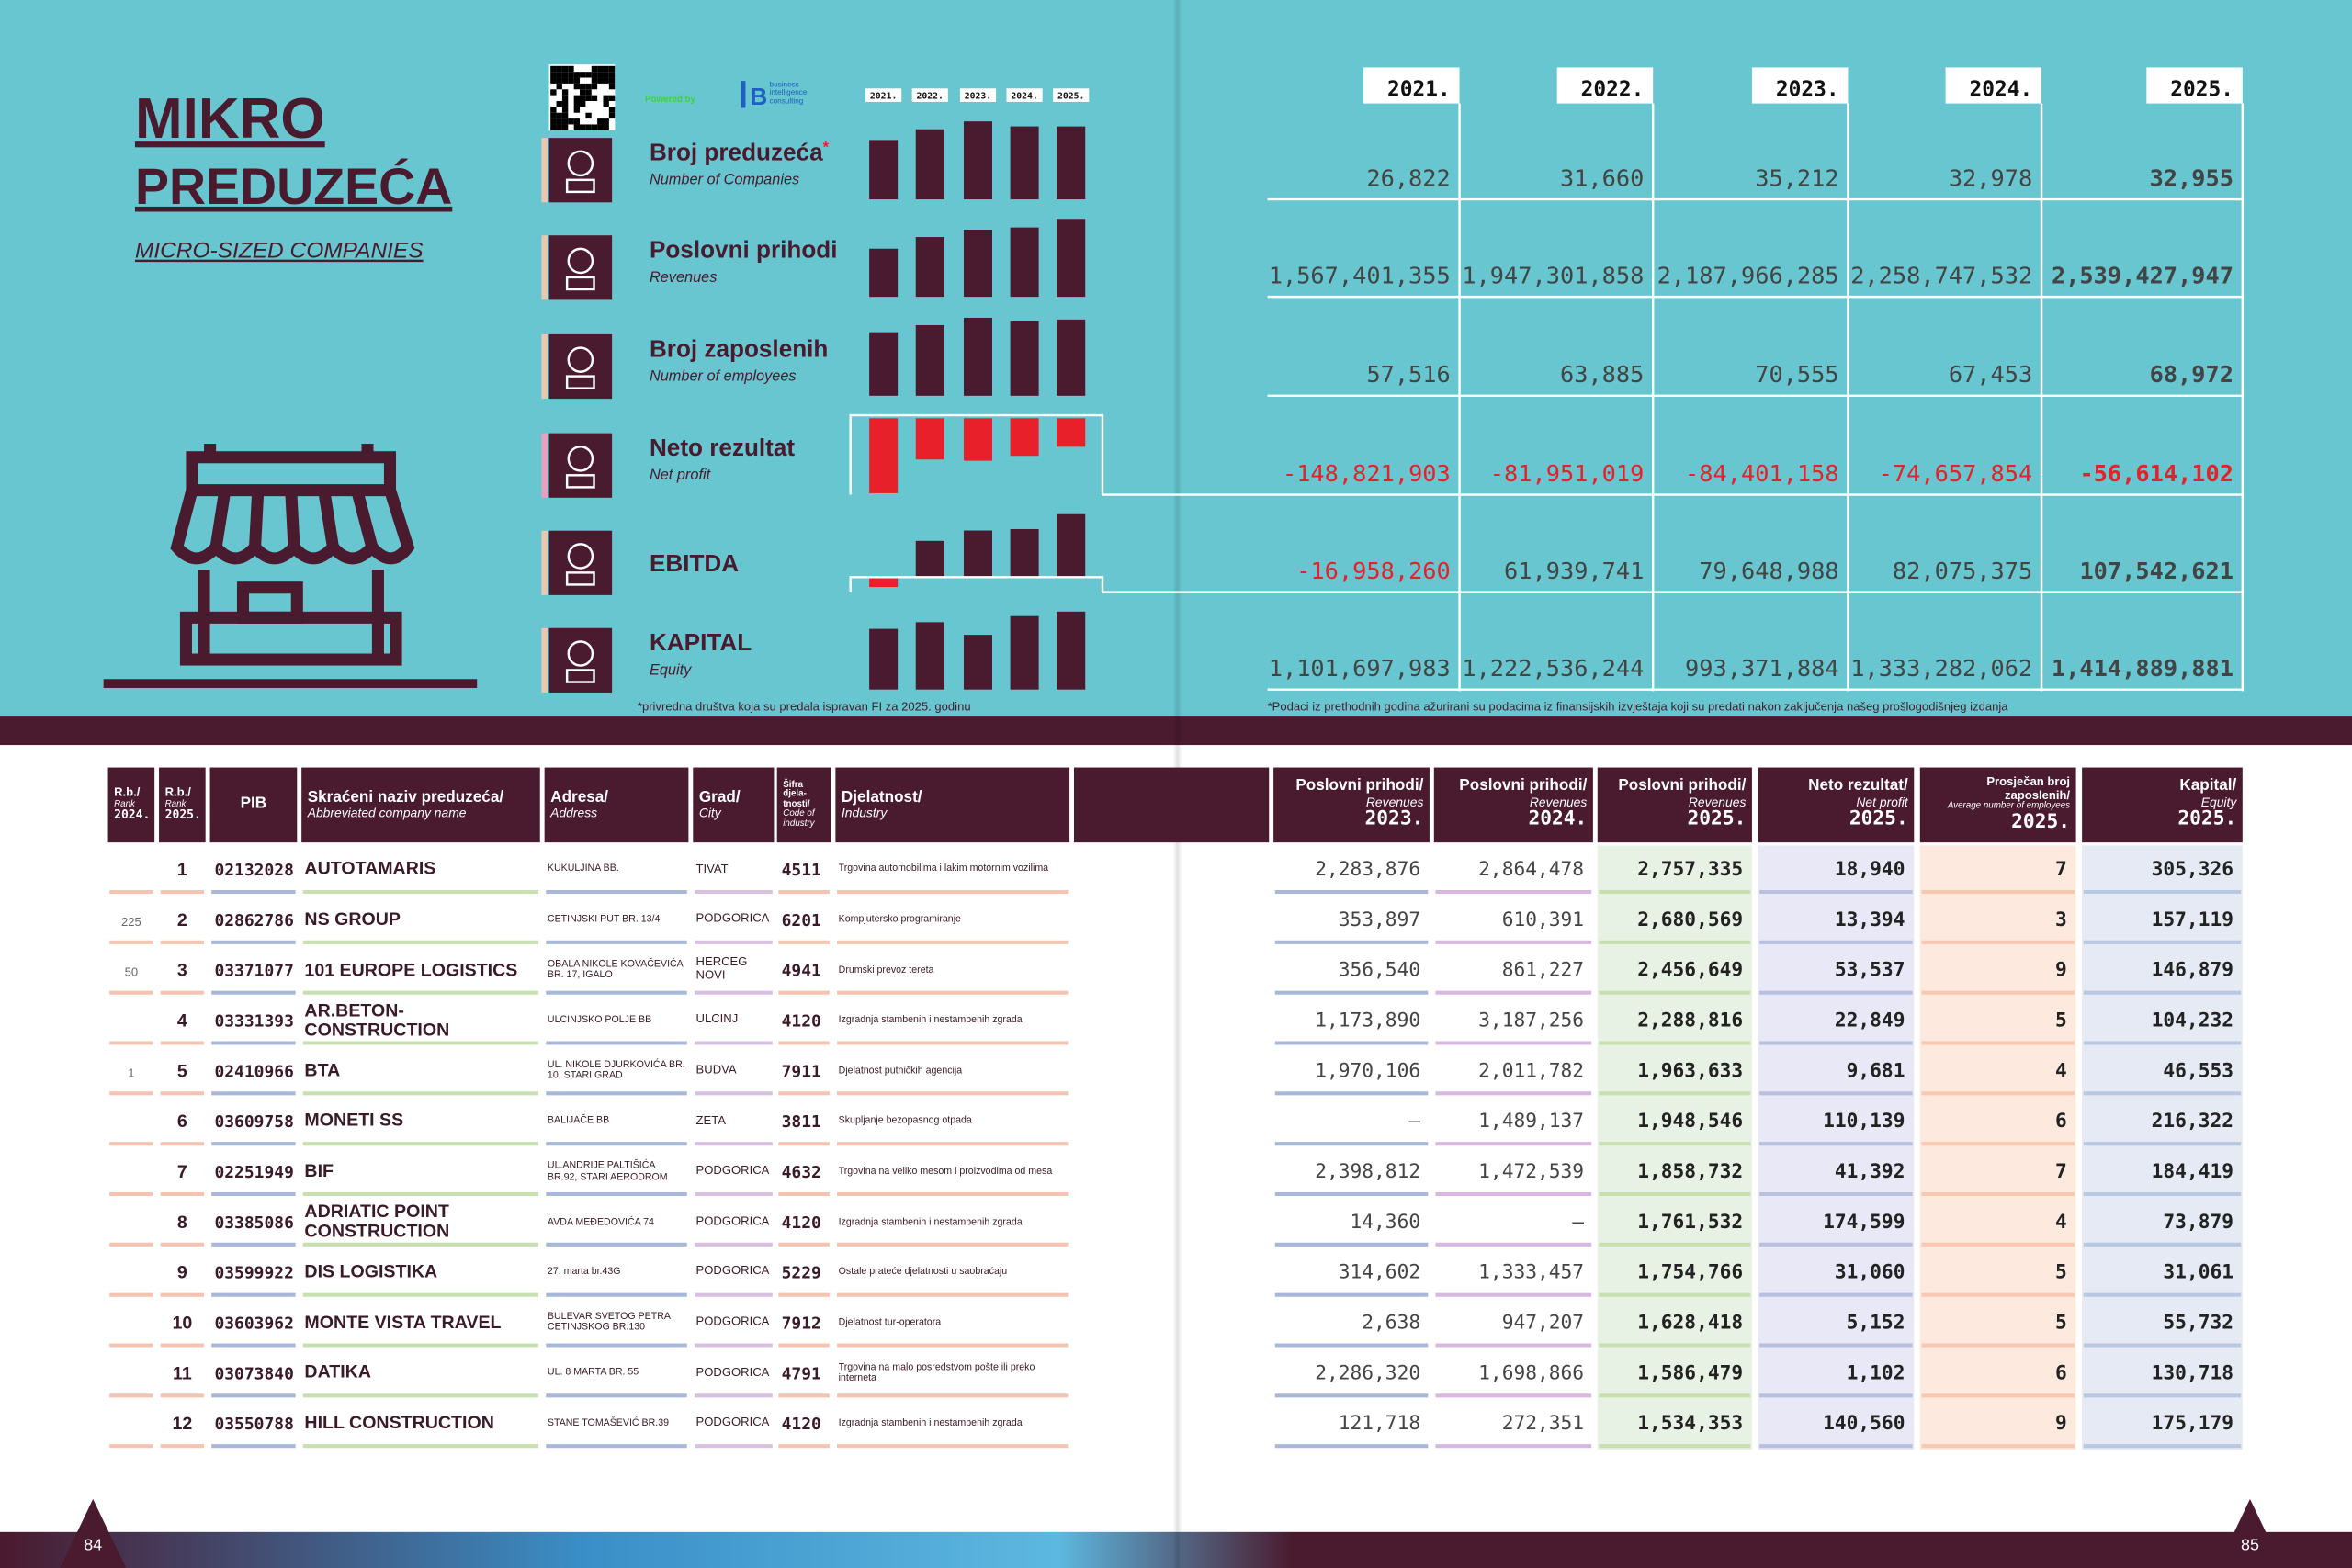 The width and height of the screenshot is (2352, 1568). What do you see at coordinates (1864, 1424) in the screenshot?
I see `cell: 140,560` at bounding box center [1864, 1424].